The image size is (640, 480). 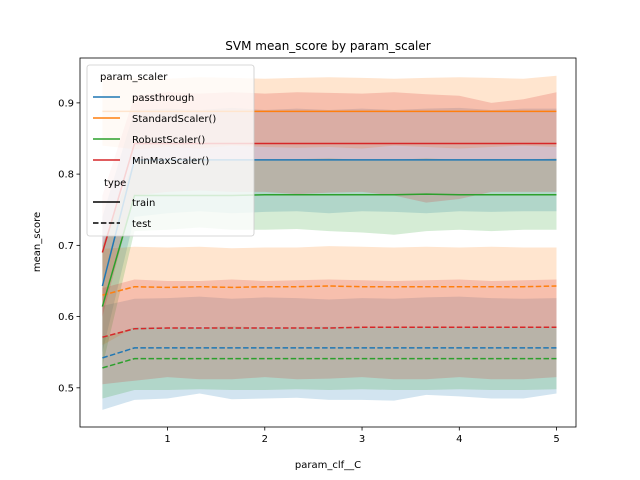 I want to click on x-tick-label: 3, so click(x=362, y=439).